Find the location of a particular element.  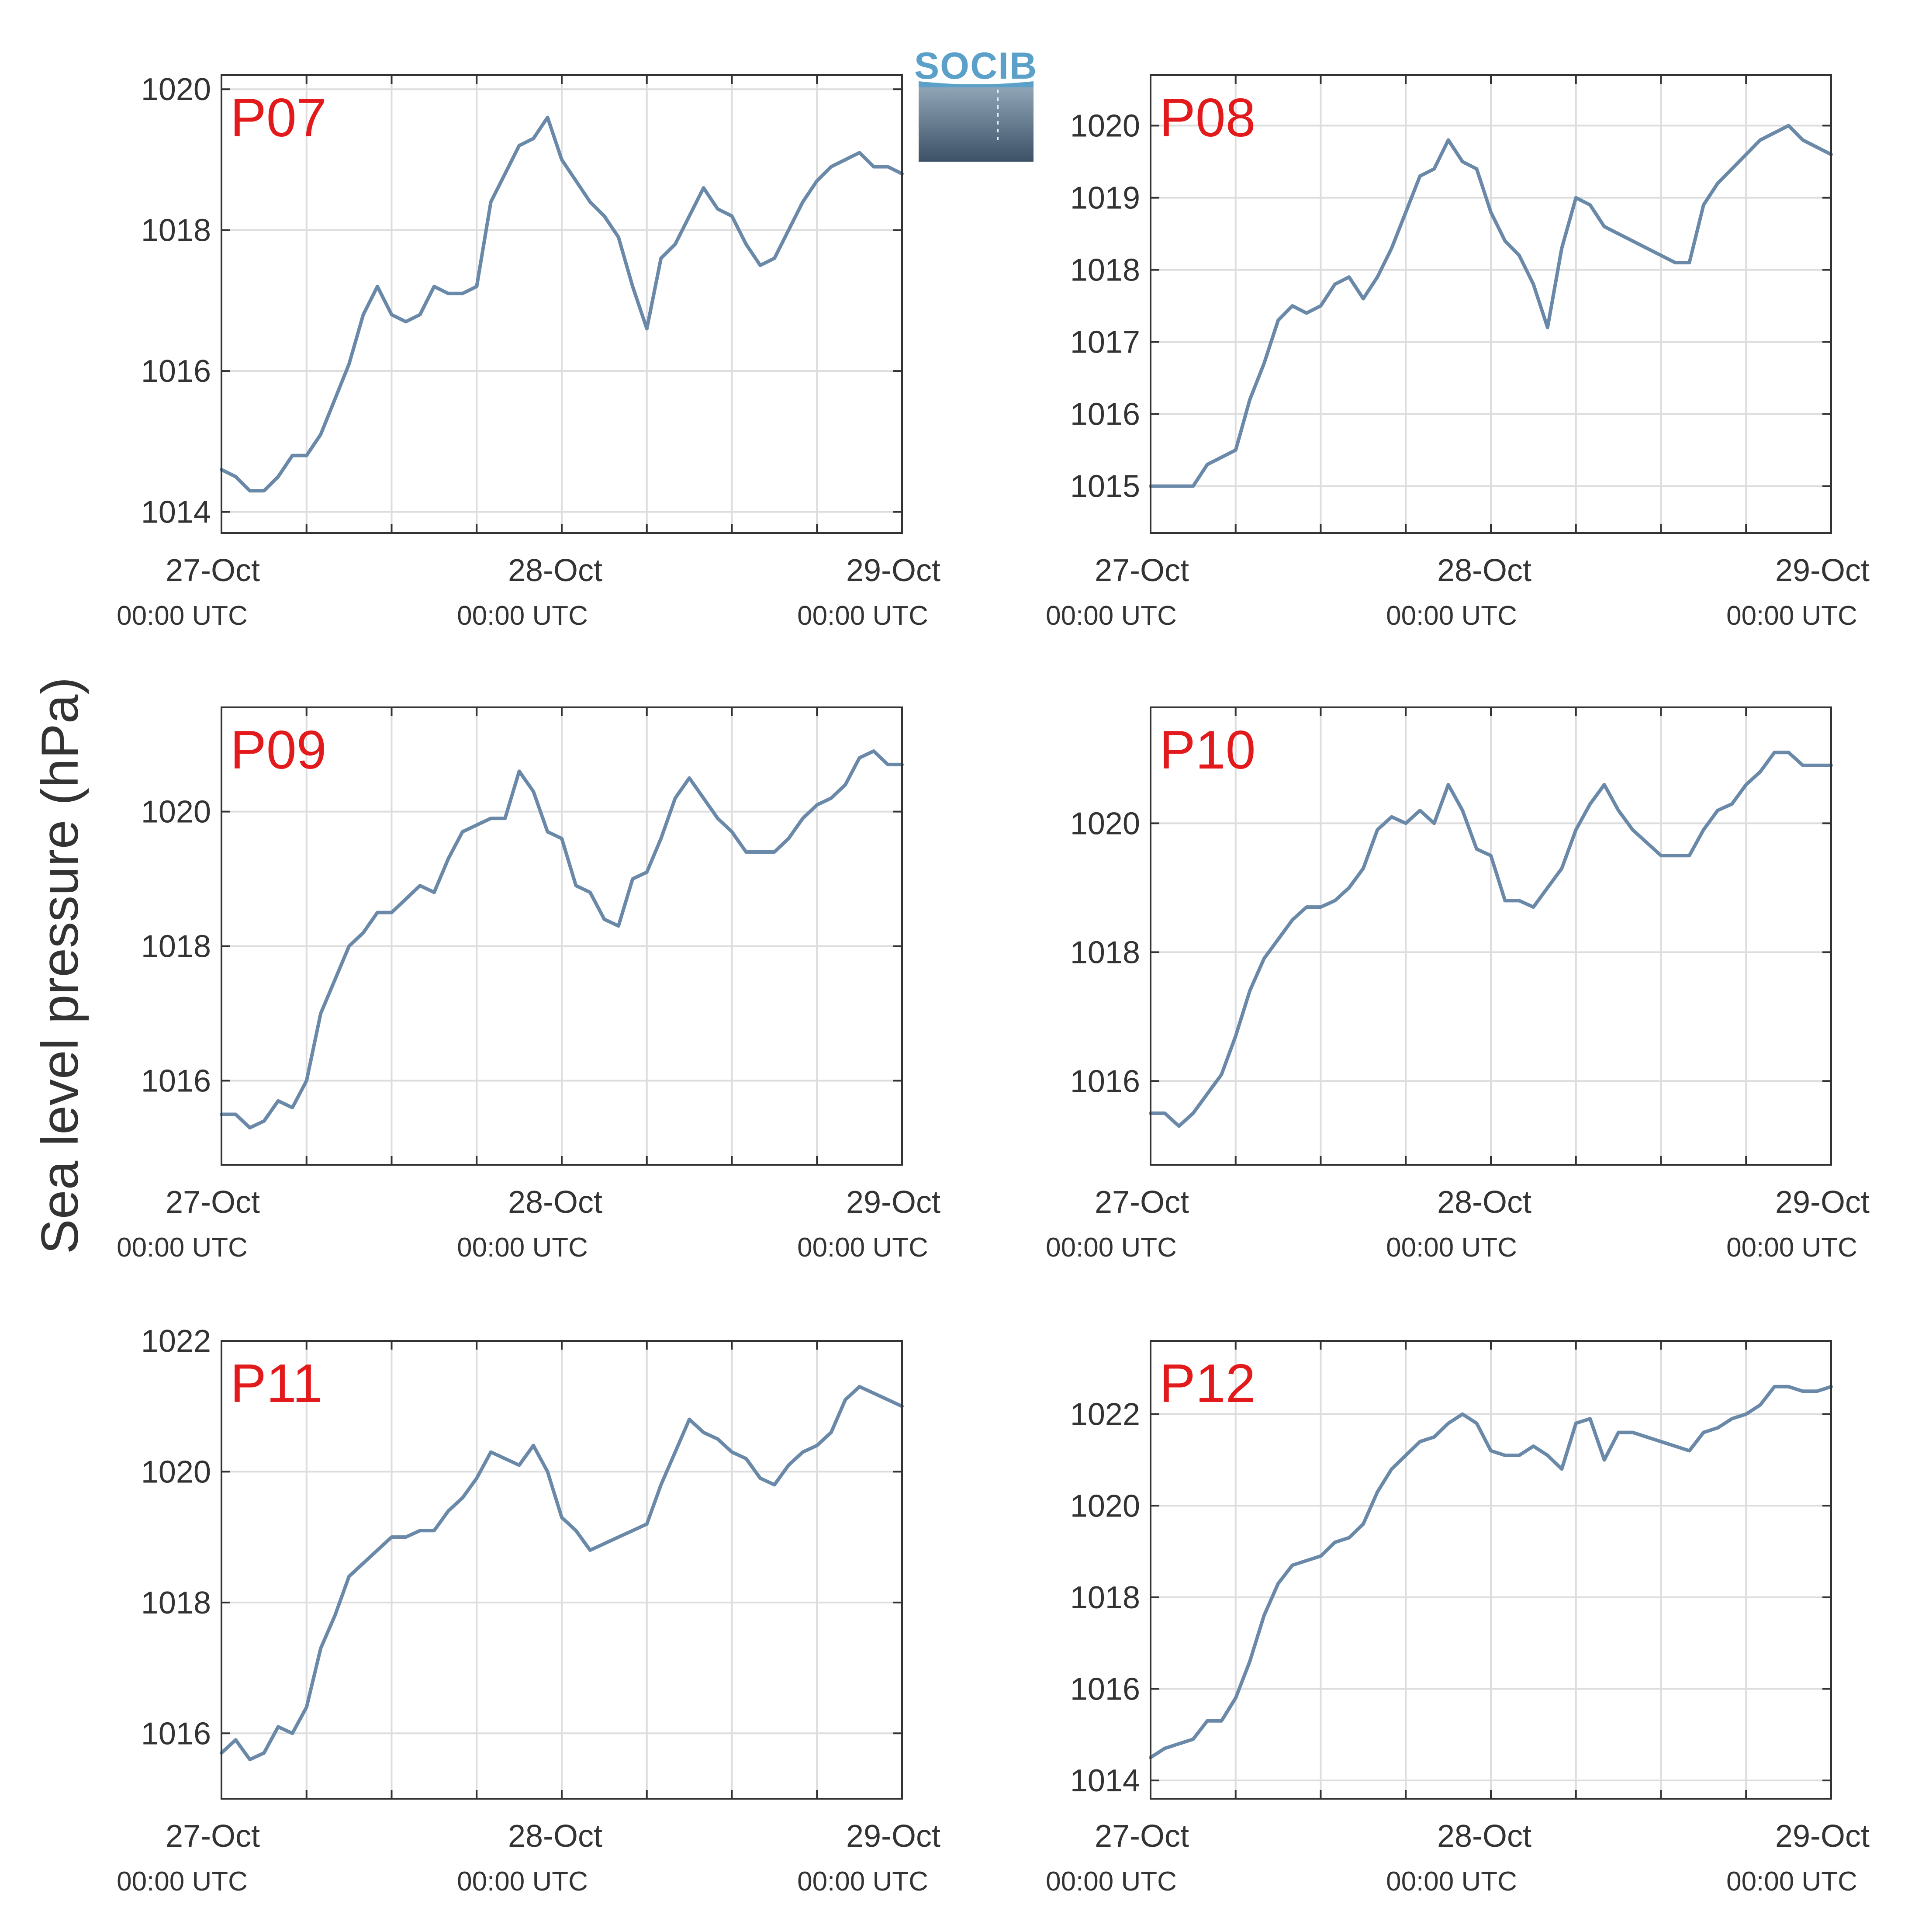

panel-label: P08 is located at coordinates (1207, 118).